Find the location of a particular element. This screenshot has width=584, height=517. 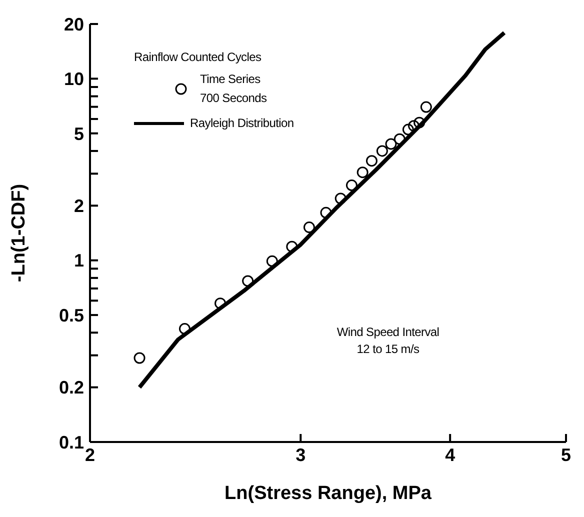

legend-label: Time Series 700 Seconds is located at coordinates (233, 89).